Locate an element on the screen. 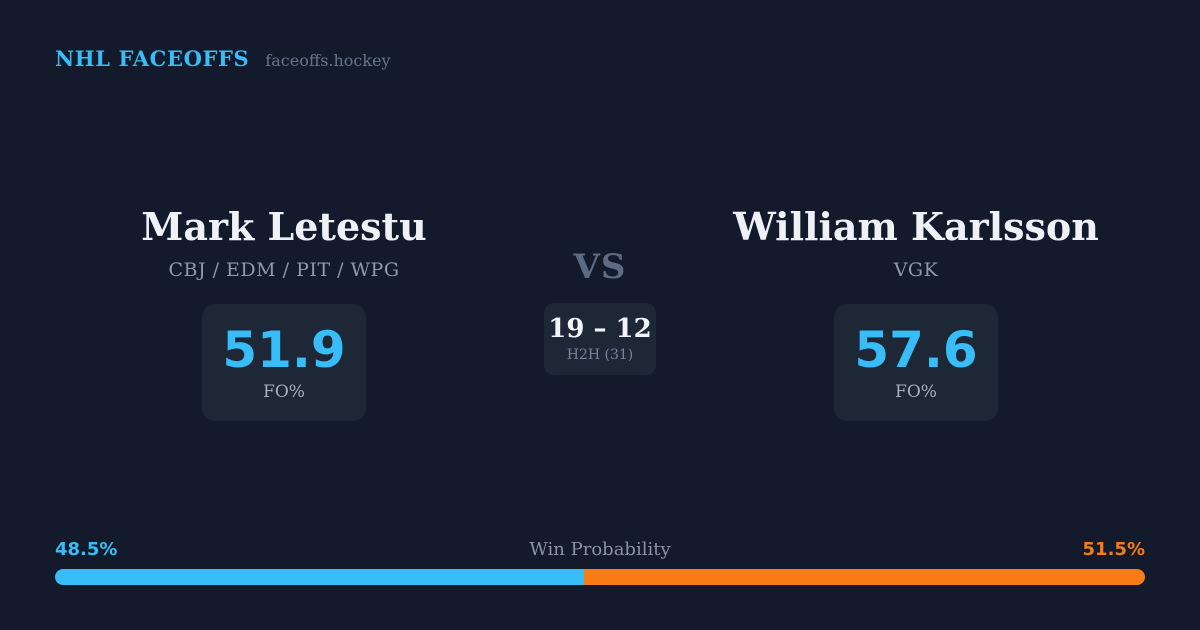 This screenshot has width=1200, height=630. head-to-head-label: H2H (31) is located at coordinates (600, 355).